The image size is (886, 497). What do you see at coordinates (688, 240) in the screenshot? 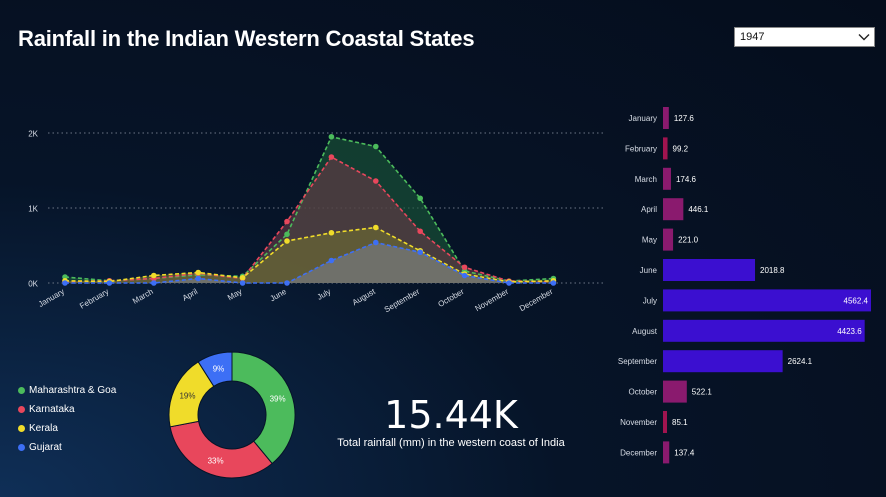
I see `bar-value-label: 221.0` at bounding box center [688, 240].